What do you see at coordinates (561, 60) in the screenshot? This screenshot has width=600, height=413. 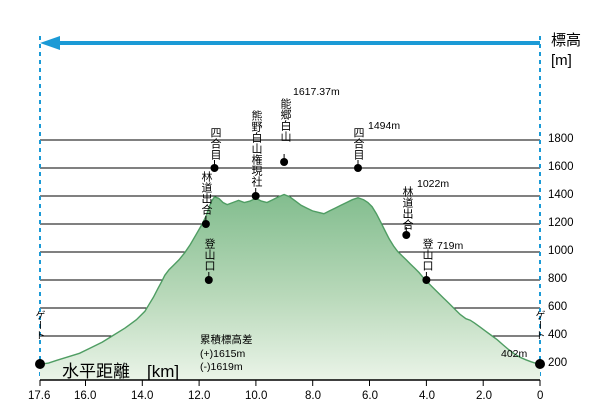 I see `y-axis-title-line2: [m]` at bounding box center [561, 60].